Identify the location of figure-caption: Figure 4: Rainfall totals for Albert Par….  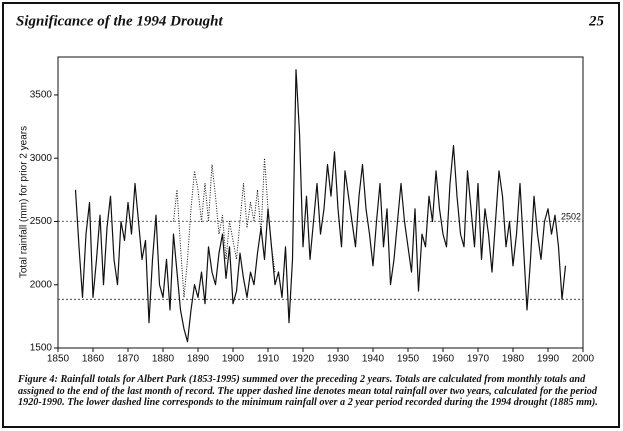
(308, 391).